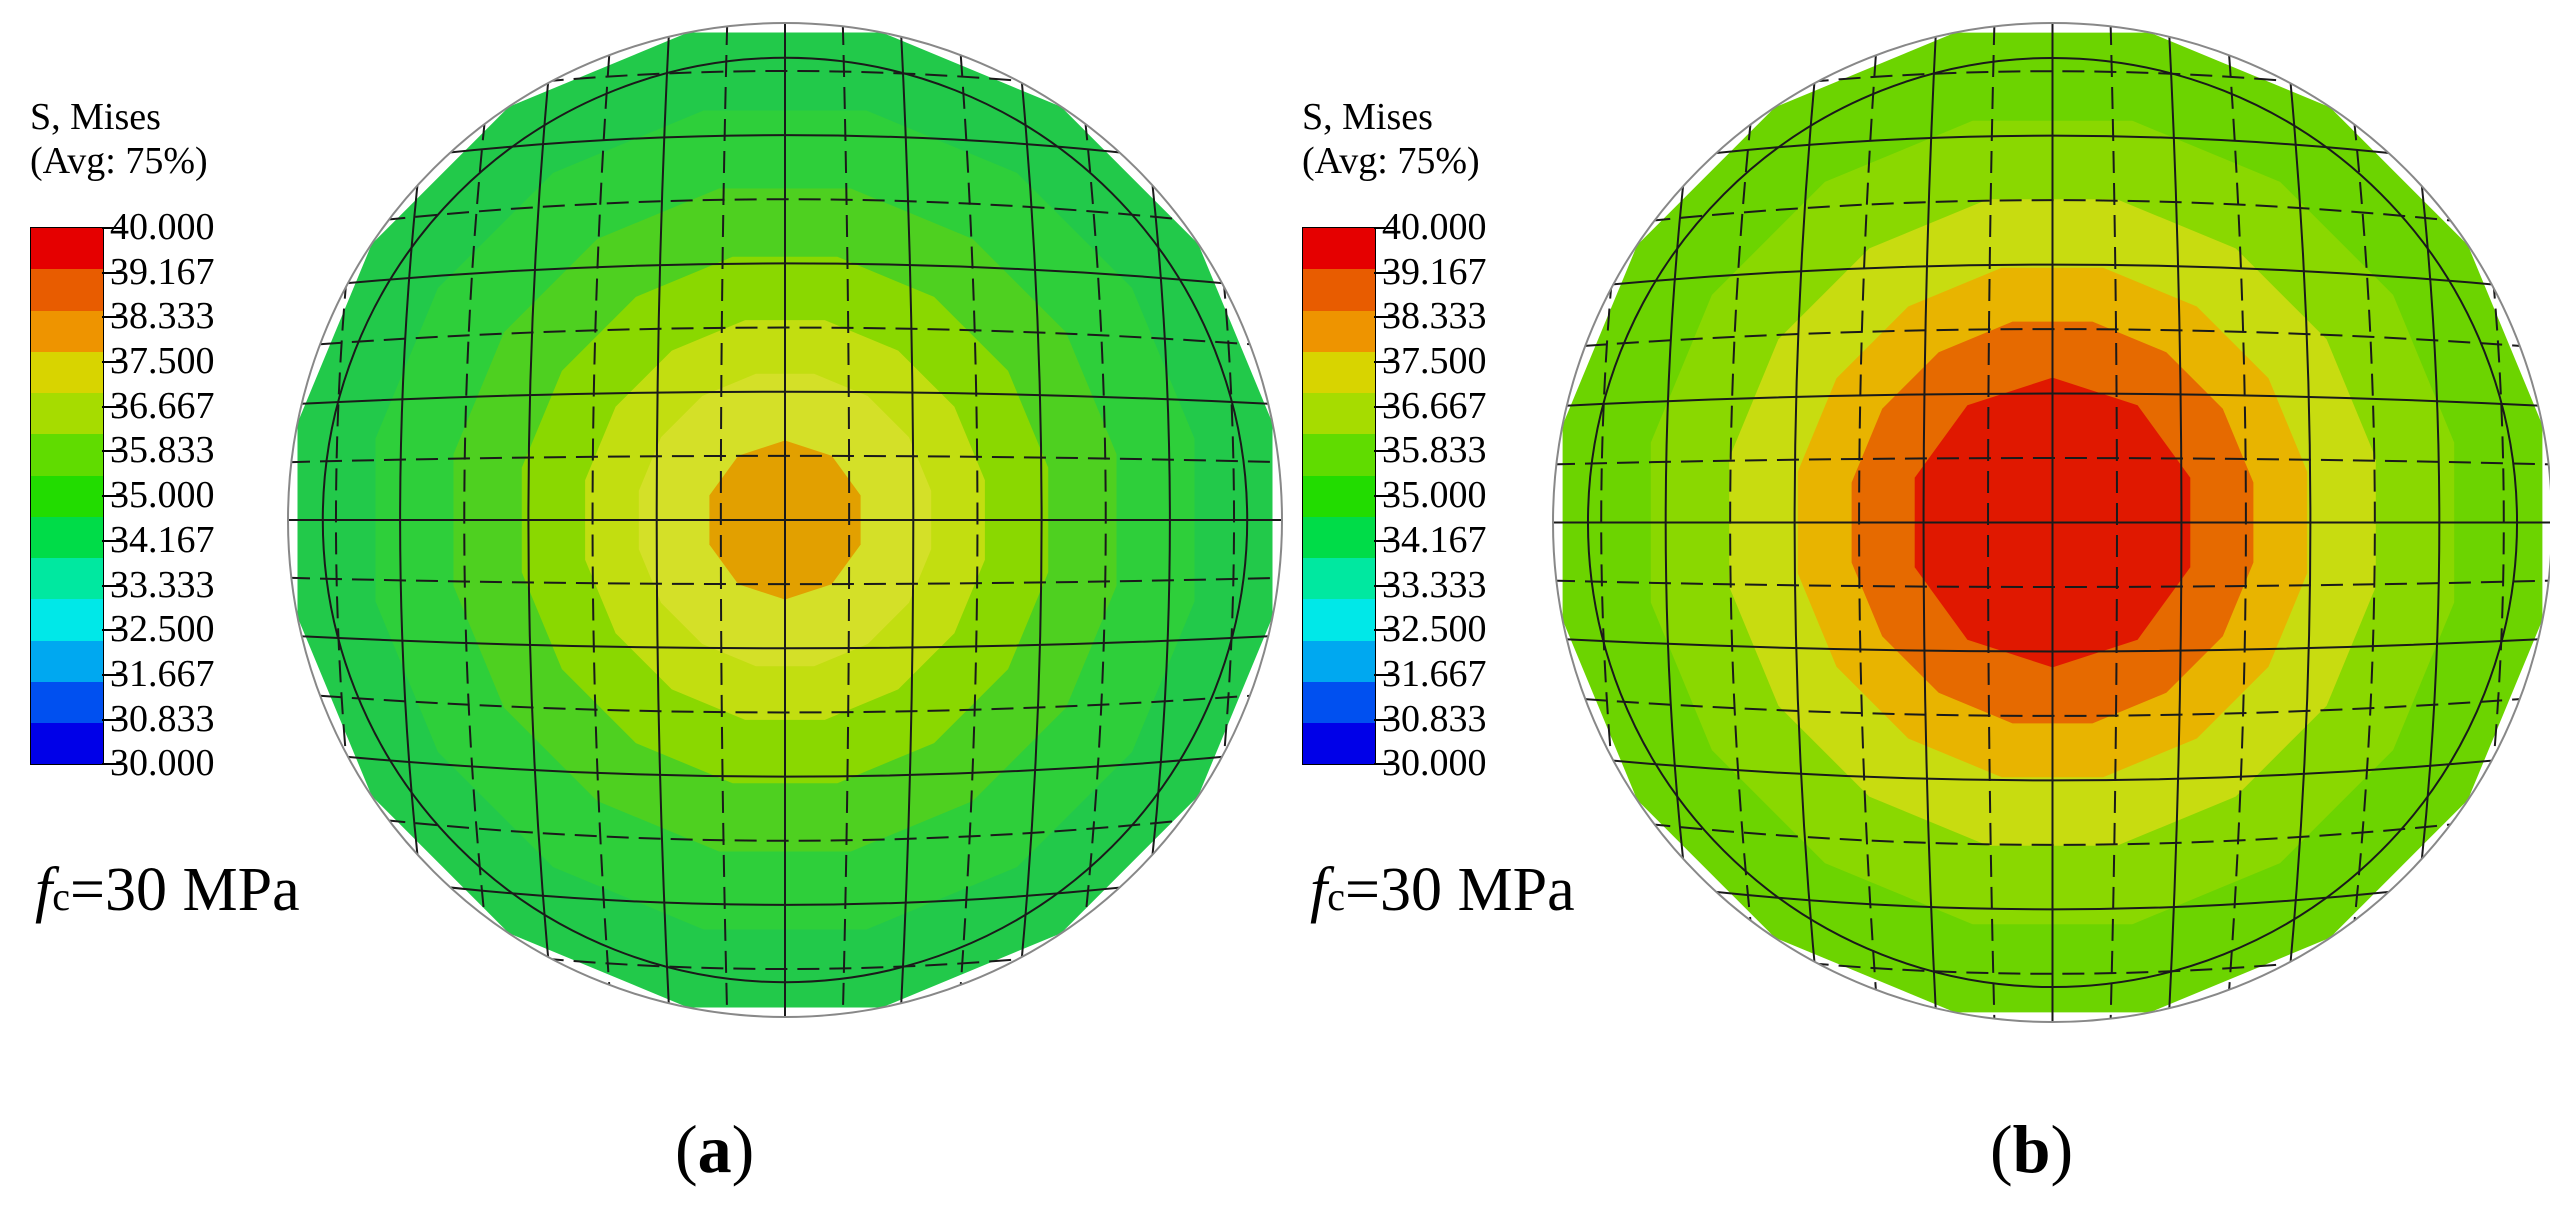  Describe the element at coordinates (95, 117) in the screenshot. I see `legend-title-line-1: S, Mises` at that location.